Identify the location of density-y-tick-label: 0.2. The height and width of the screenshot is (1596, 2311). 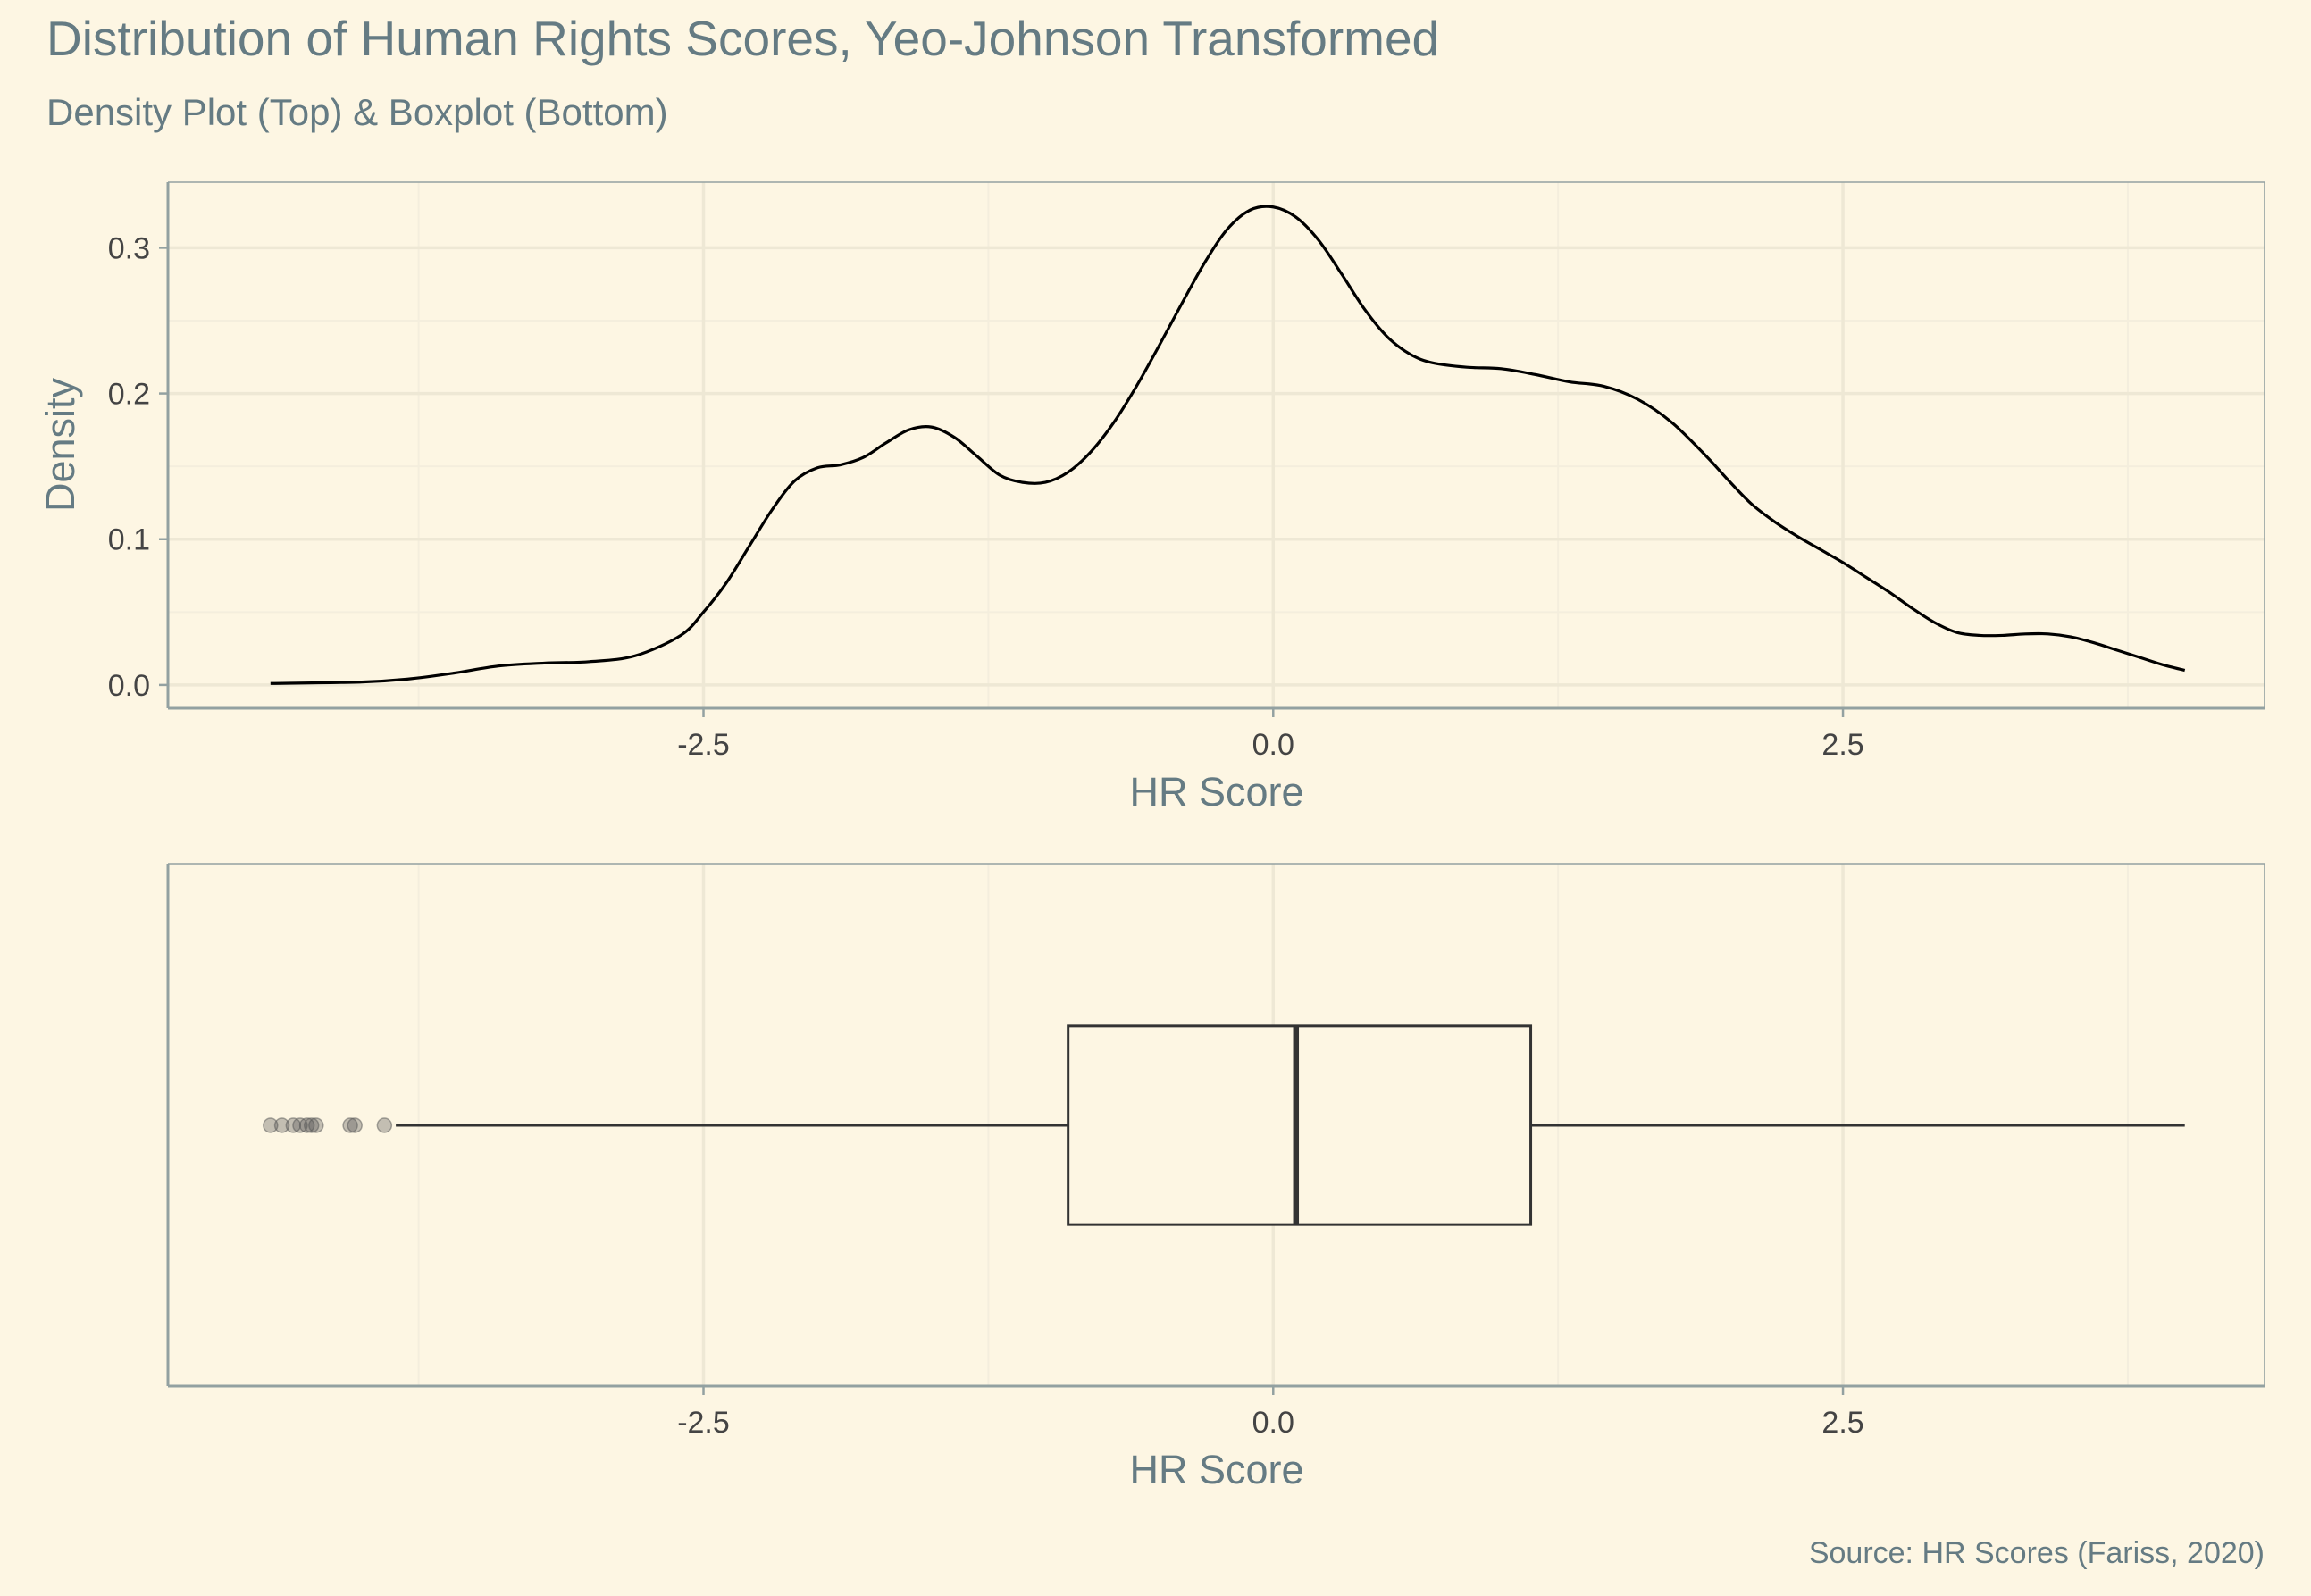
(129, 395).